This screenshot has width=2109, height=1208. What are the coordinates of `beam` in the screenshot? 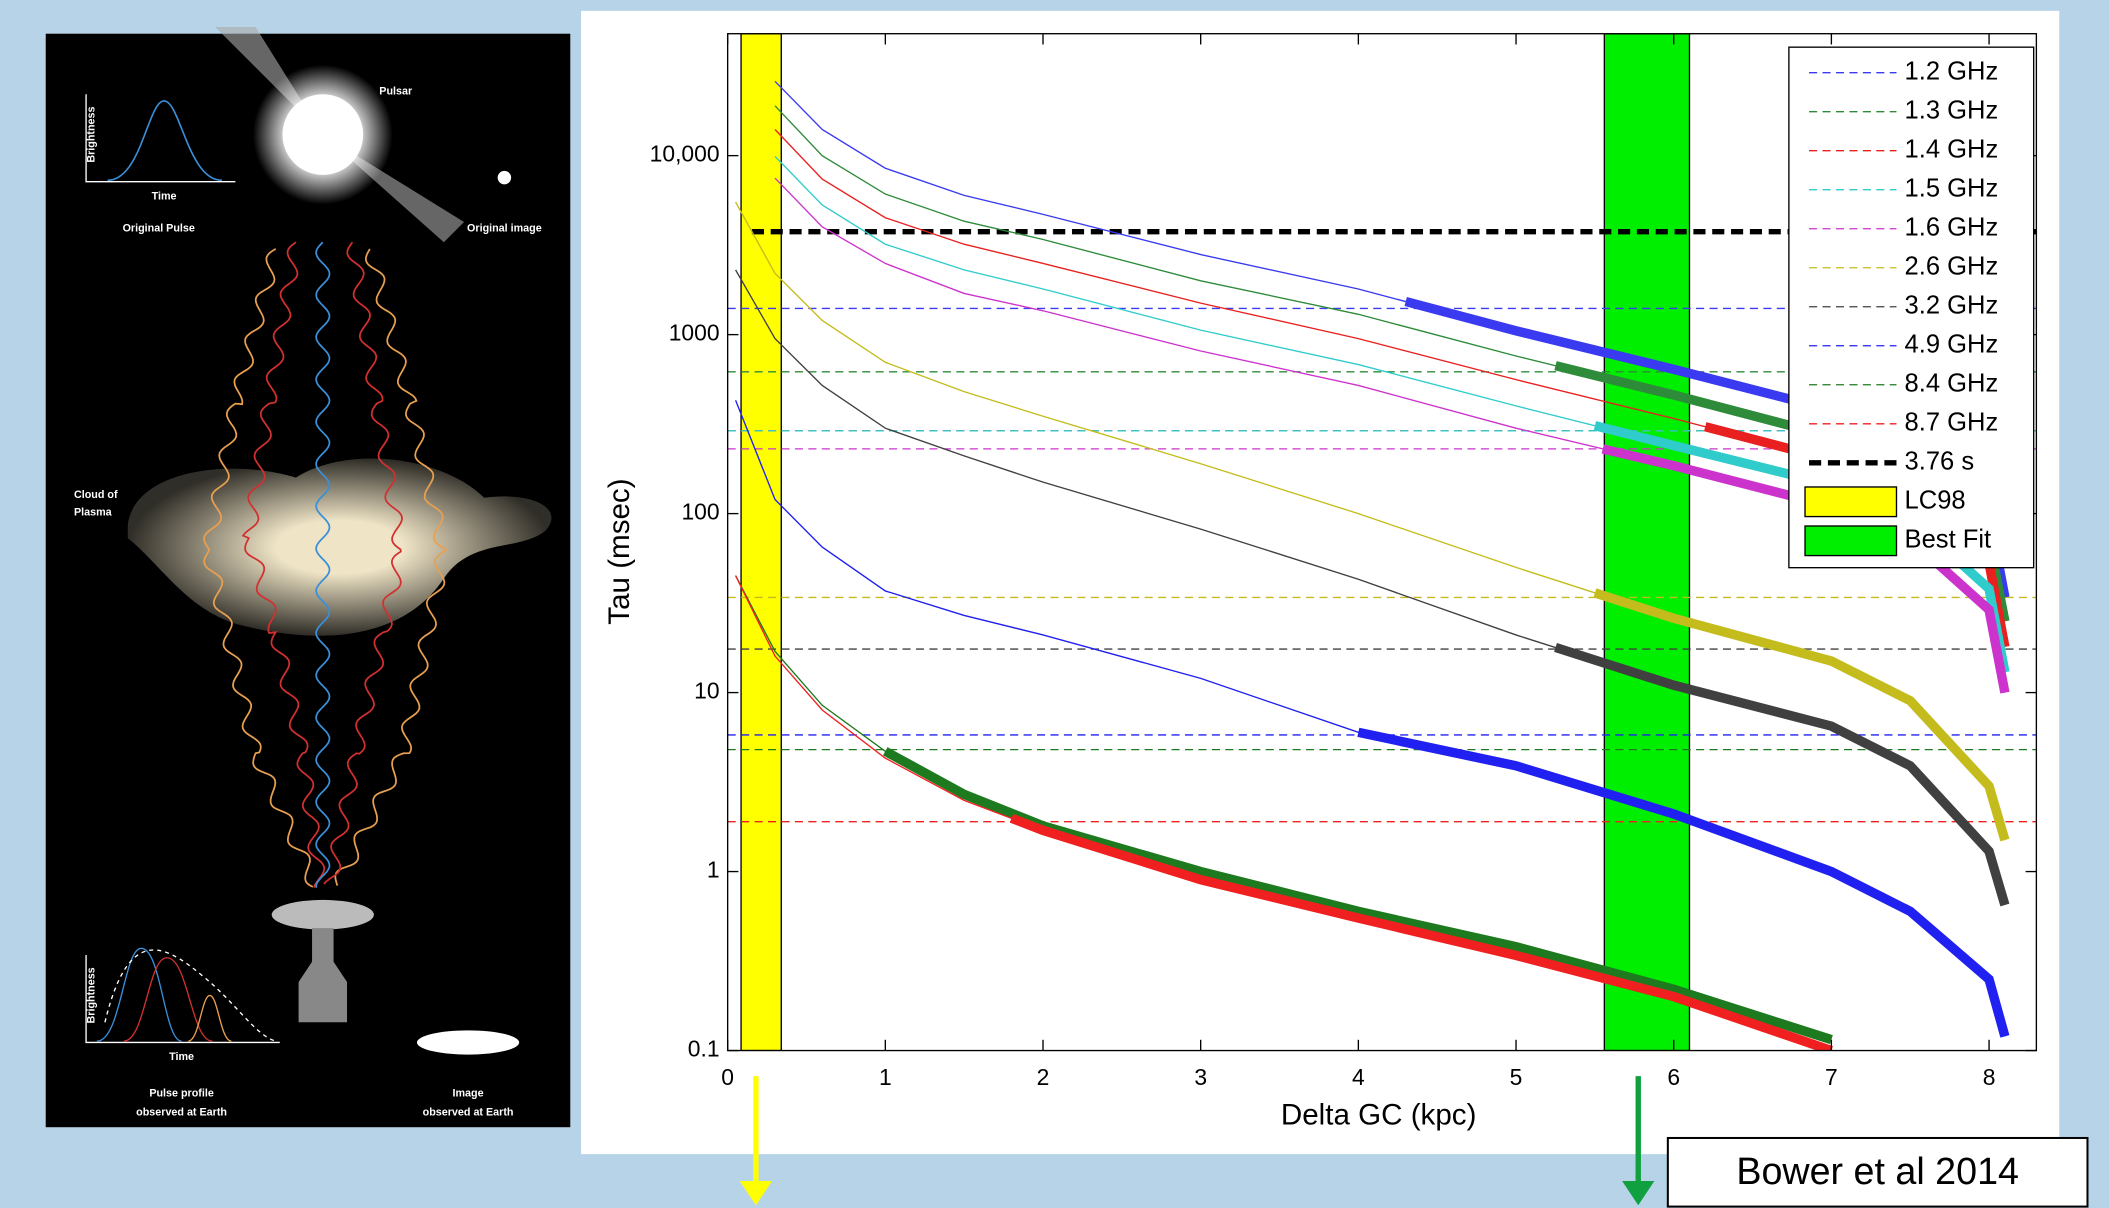 It's located at (340, 134).